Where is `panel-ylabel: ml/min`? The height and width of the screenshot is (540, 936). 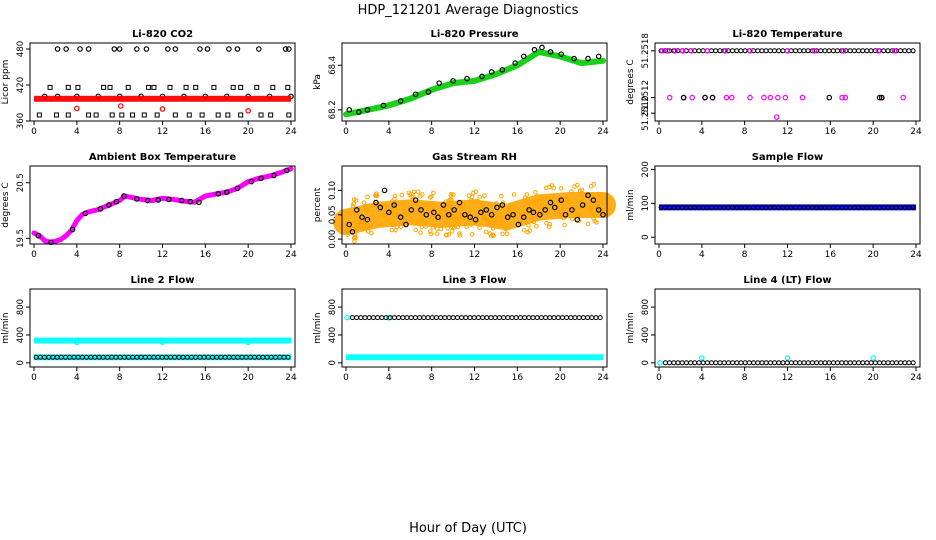
panel-ylabel: ml/min is located at coordinates (318, 327).